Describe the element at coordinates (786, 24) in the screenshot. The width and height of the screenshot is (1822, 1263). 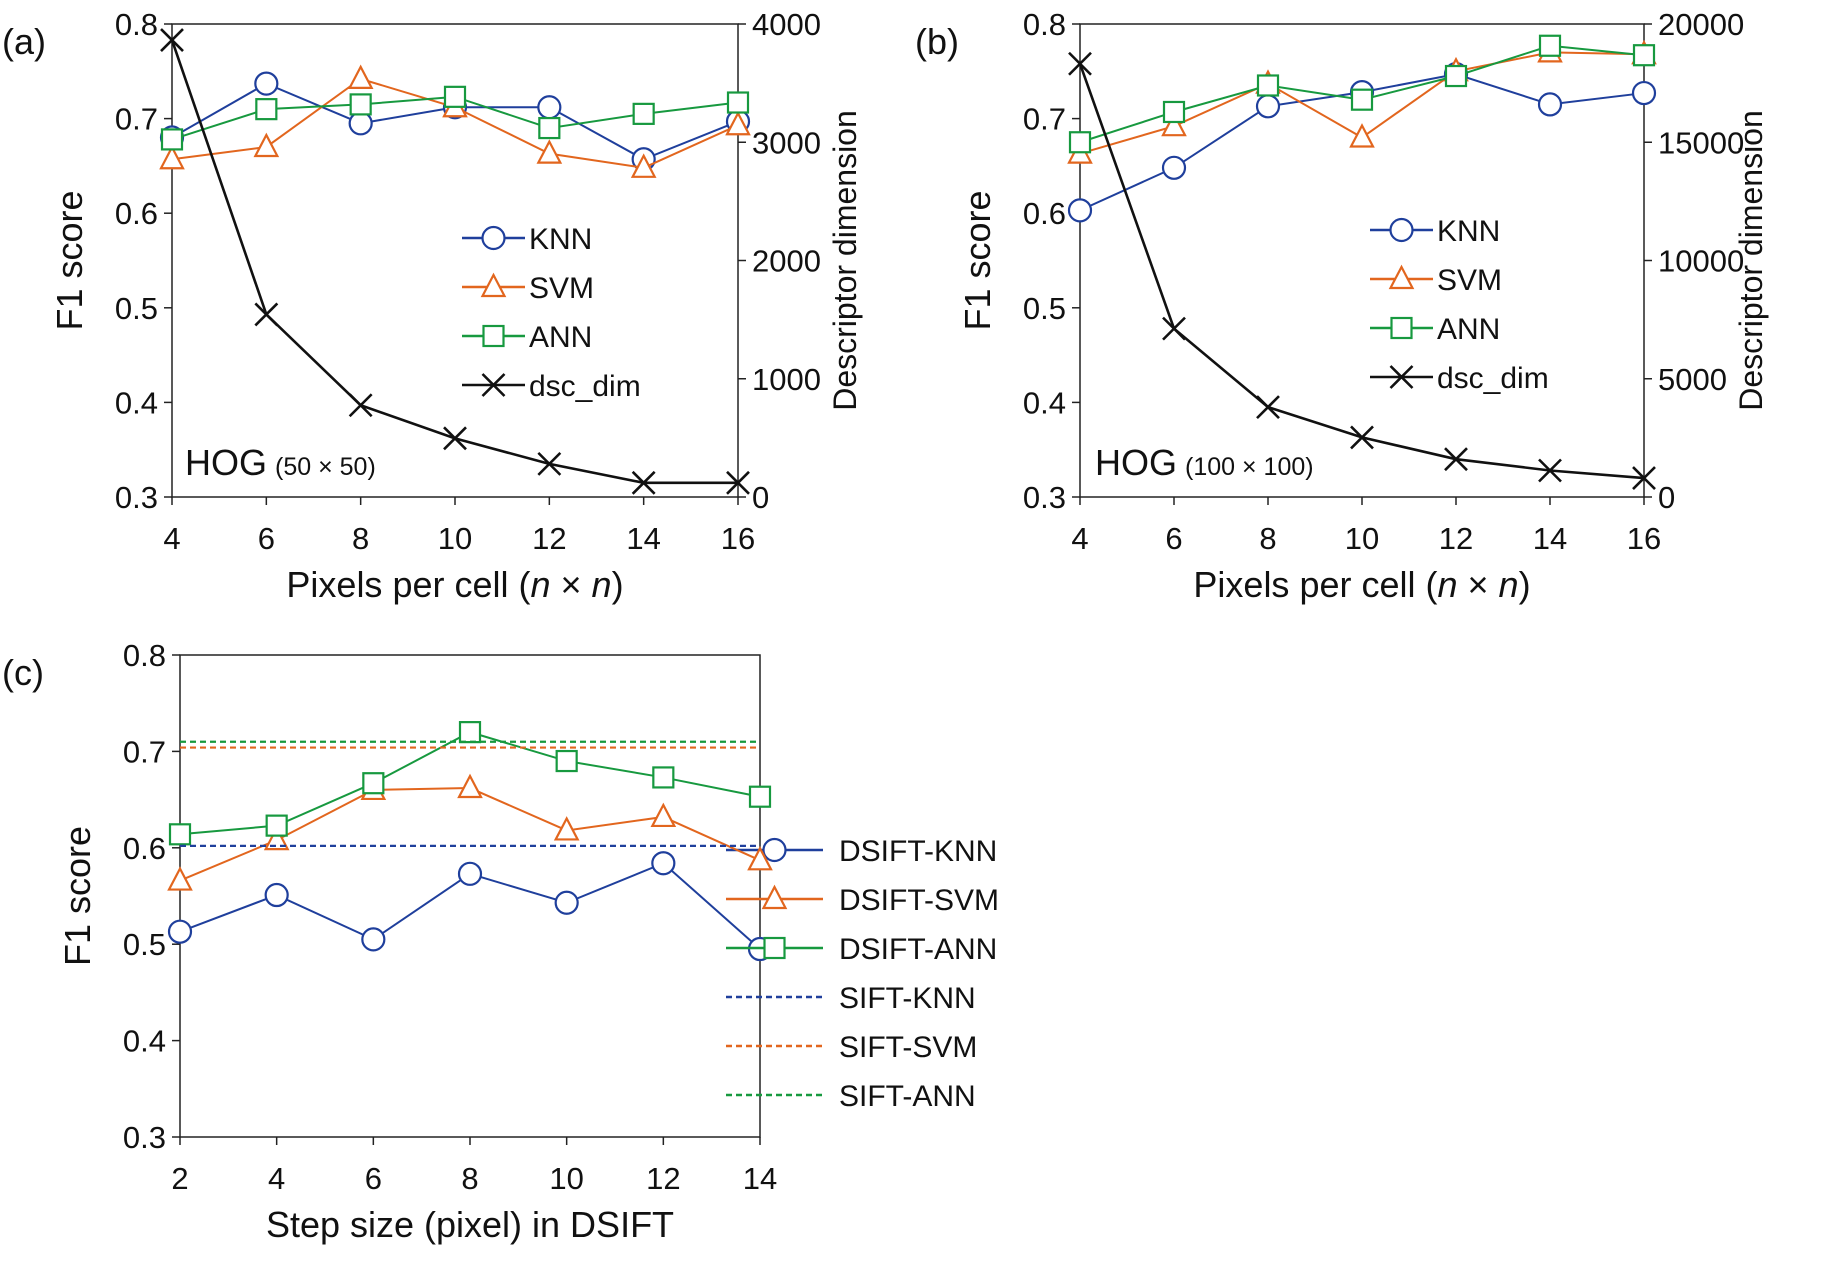
I see `y2-tick-label: 4000` at that location.